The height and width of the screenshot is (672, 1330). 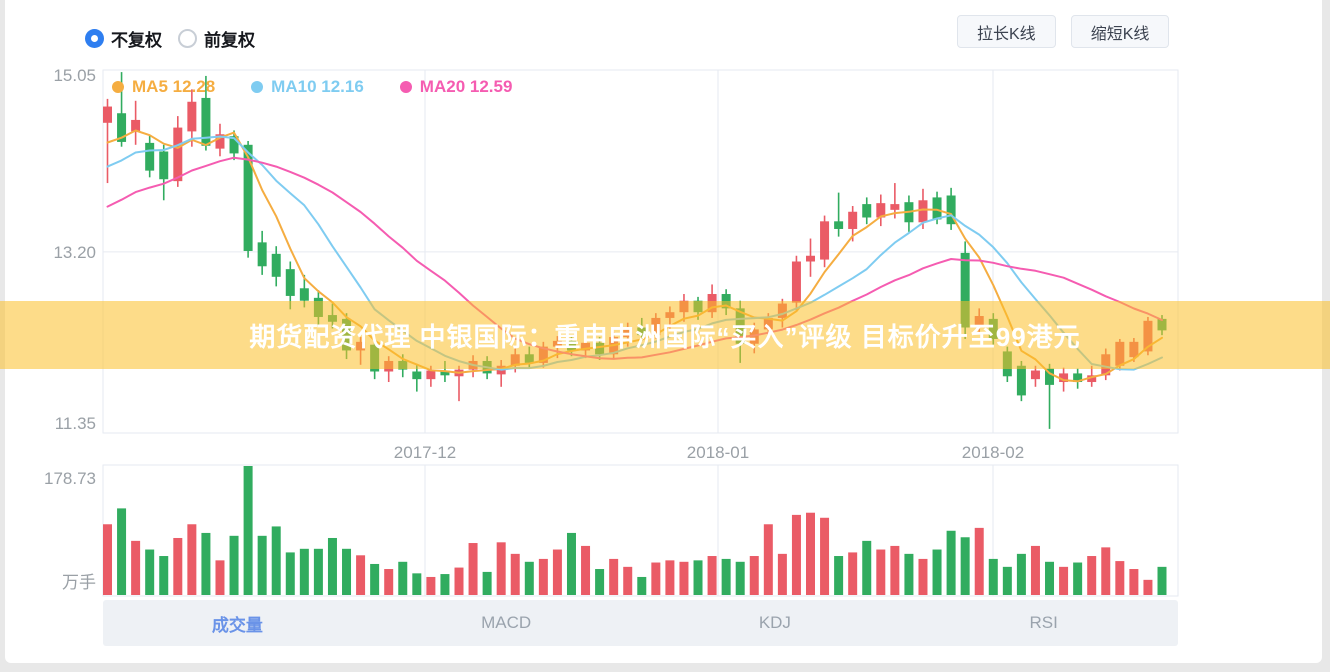 I want to click on legend-item-ma20: MA20 12.59, so click(x=456, y=87).